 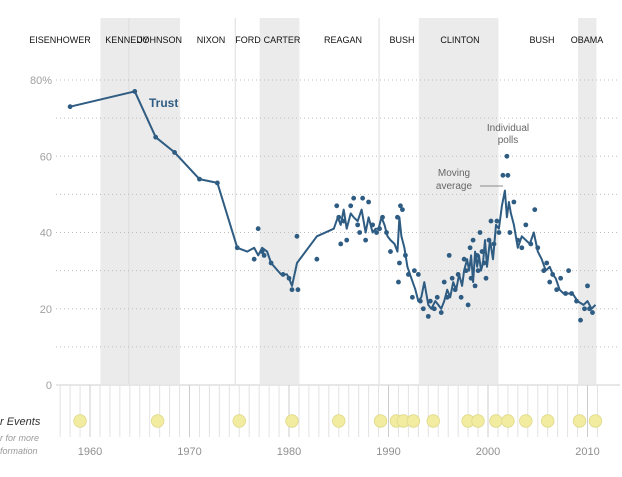 What do you see at coordinates (339, 452) in the screenshot?
I see `x-axis-ticks: 1960 1970 1980 1990 2000 2010` at bounding box center [339, 452].